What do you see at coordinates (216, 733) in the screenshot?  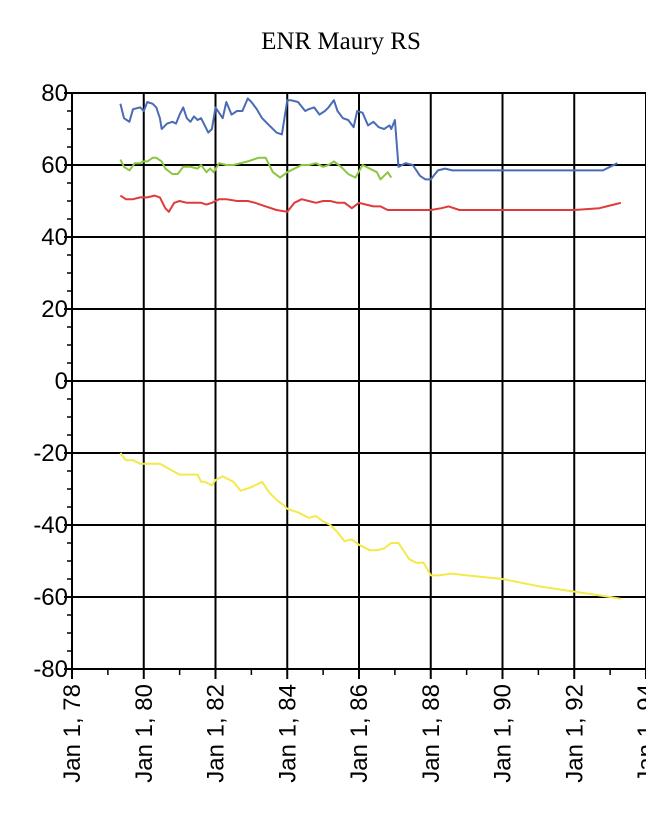 I see `x-tick-label: Jan 1, 82` at bounding box center [216, 733].